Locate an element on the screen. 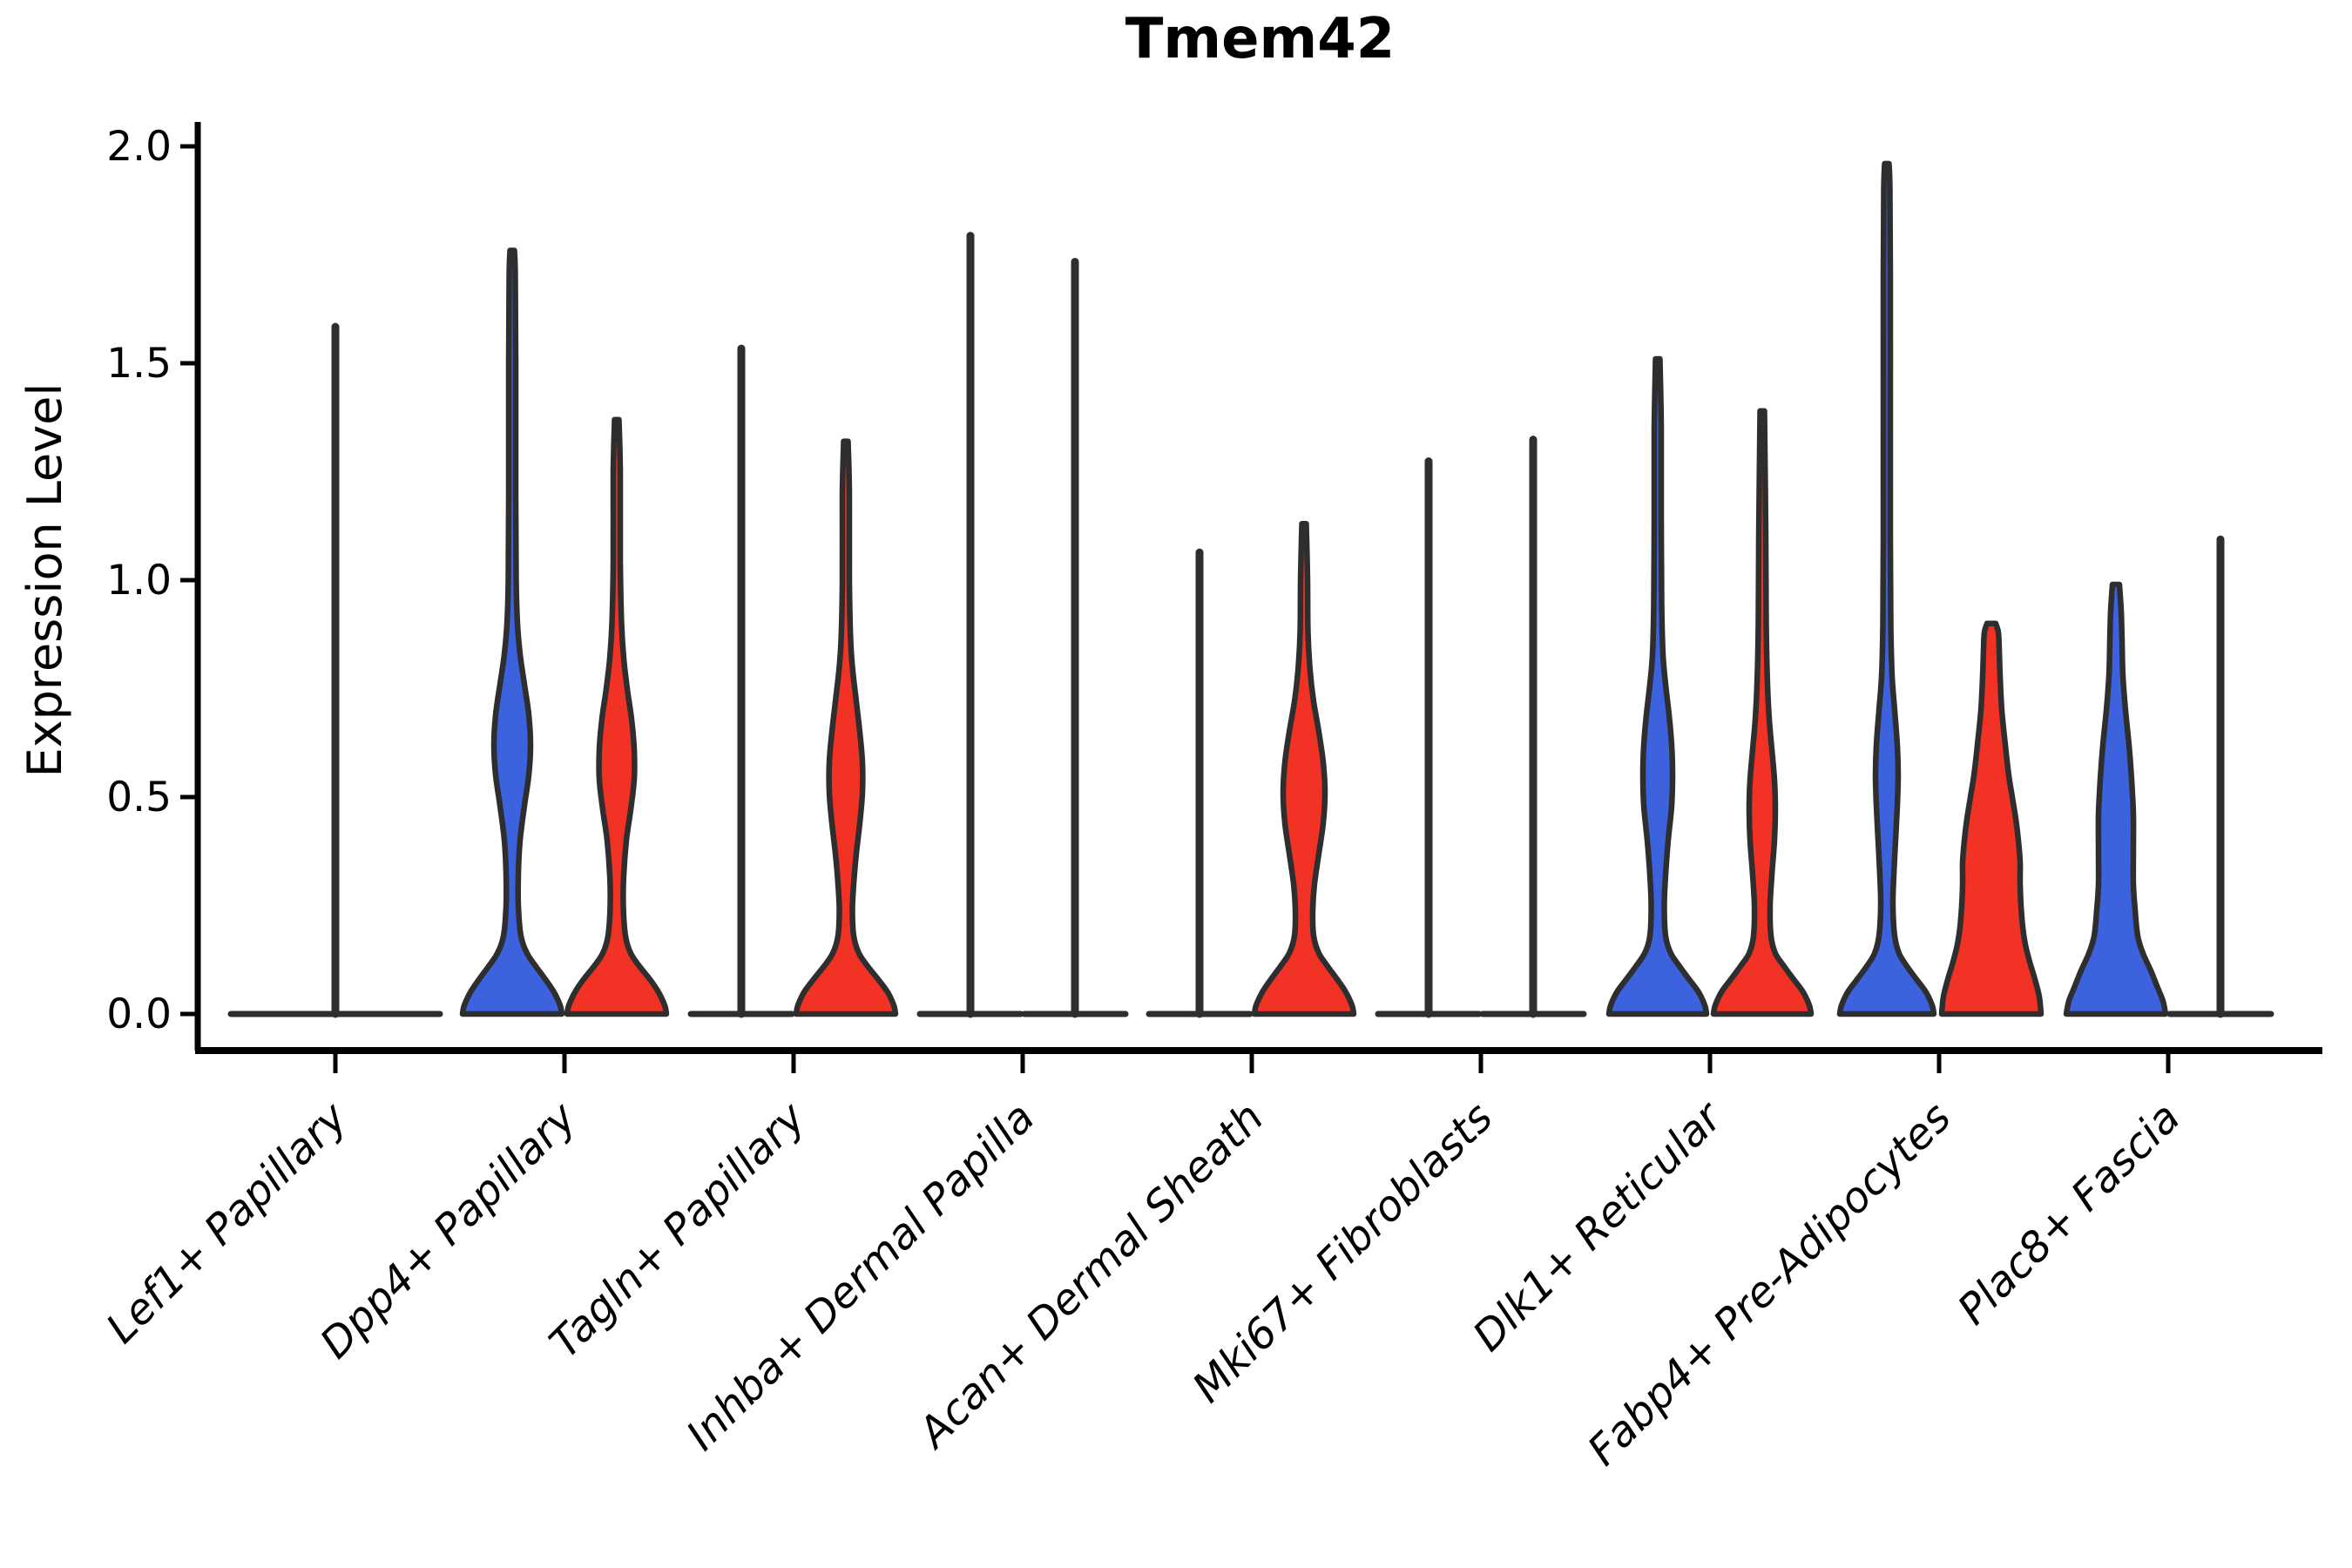 This screenshot has height=1568, width=2352. y-tick-label: 0.0 is located at coordinates (139, 1014).